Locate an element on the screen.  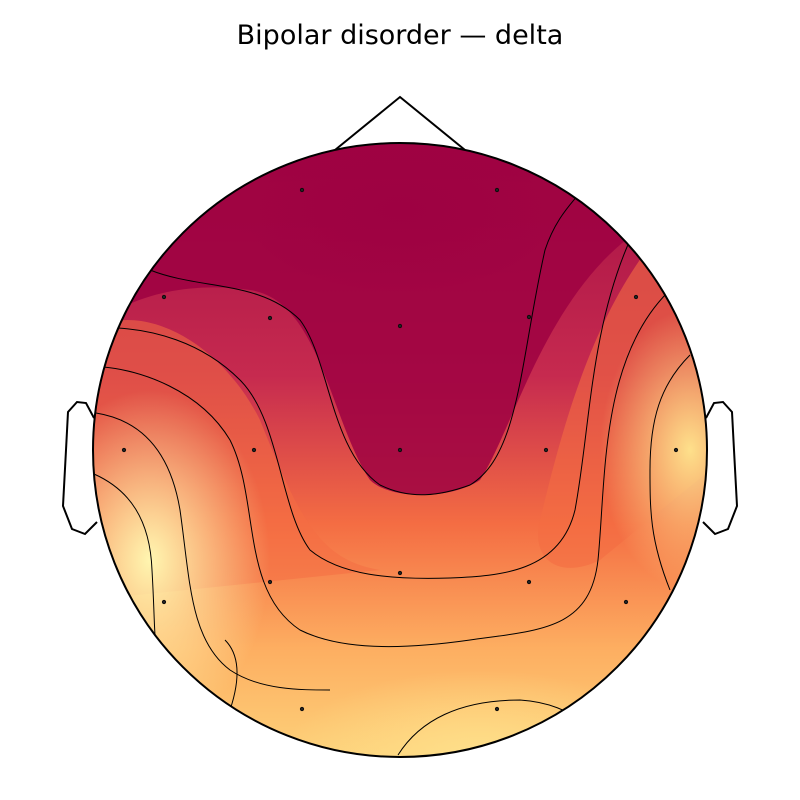
electrode-marker-p3 is located at coordinates (270, 582).